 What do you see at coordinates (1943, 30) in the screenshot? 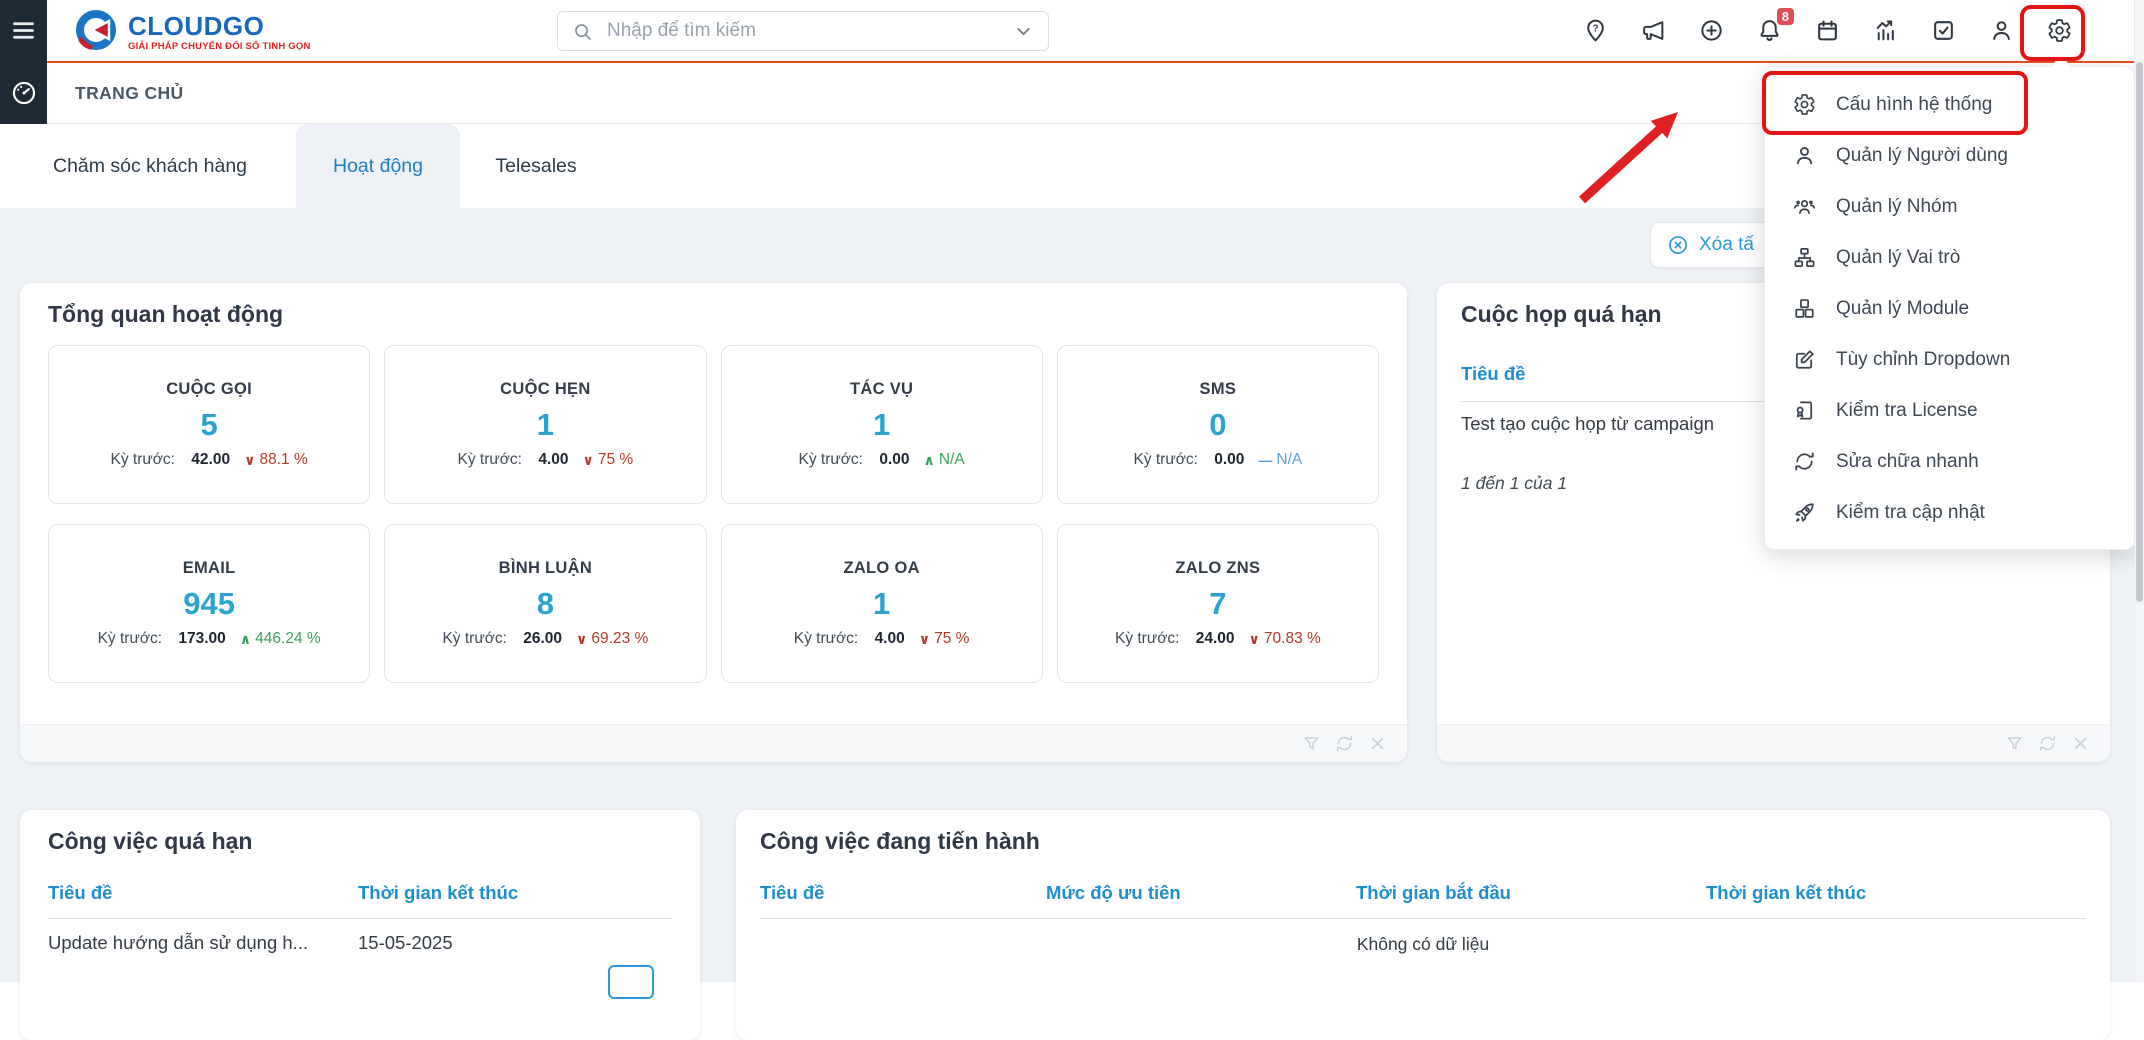
I see `tasks-checkbox-icon` at bounding box center [1943, 30].